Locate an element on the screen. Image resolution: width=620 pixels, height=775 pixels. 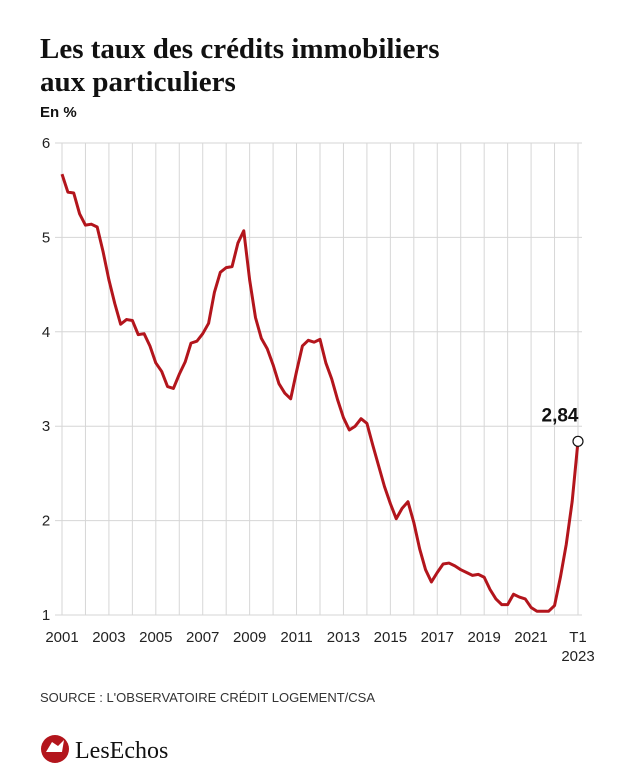
x-tick-label: T1 2023 is located at coordinates (577, 647).